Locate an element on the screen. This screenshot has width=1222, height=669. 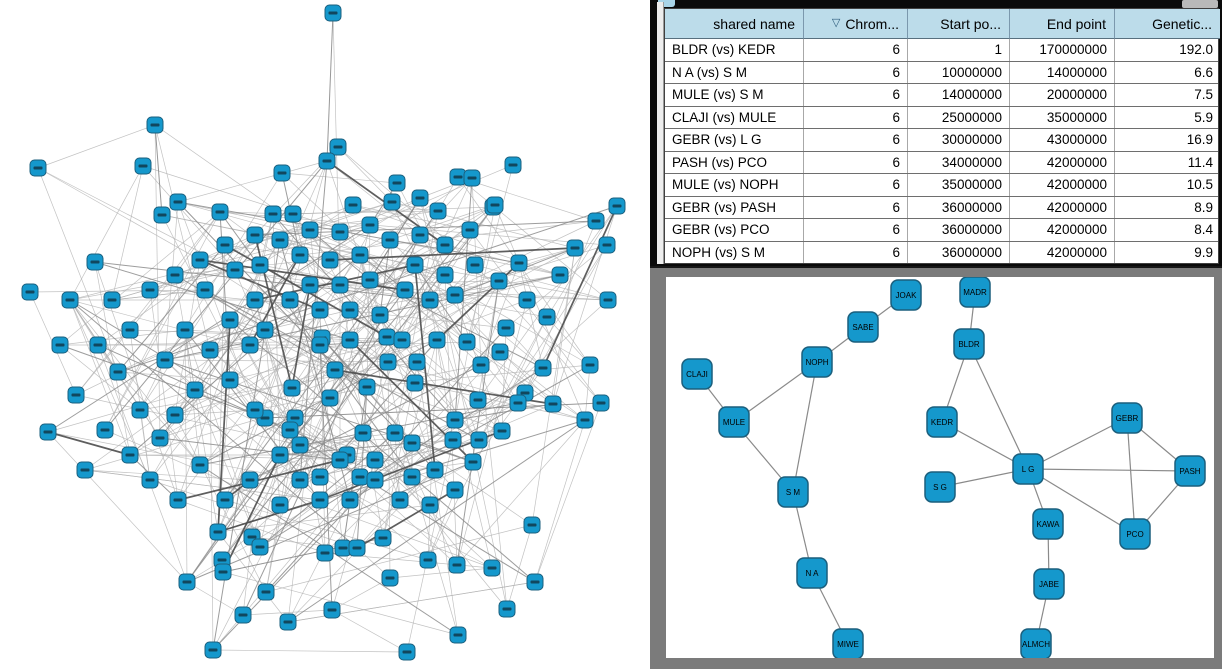
table-row: GEBR (vs) PCO 6 36000000 42000000 8.4 is located at coordinates (941, 230).